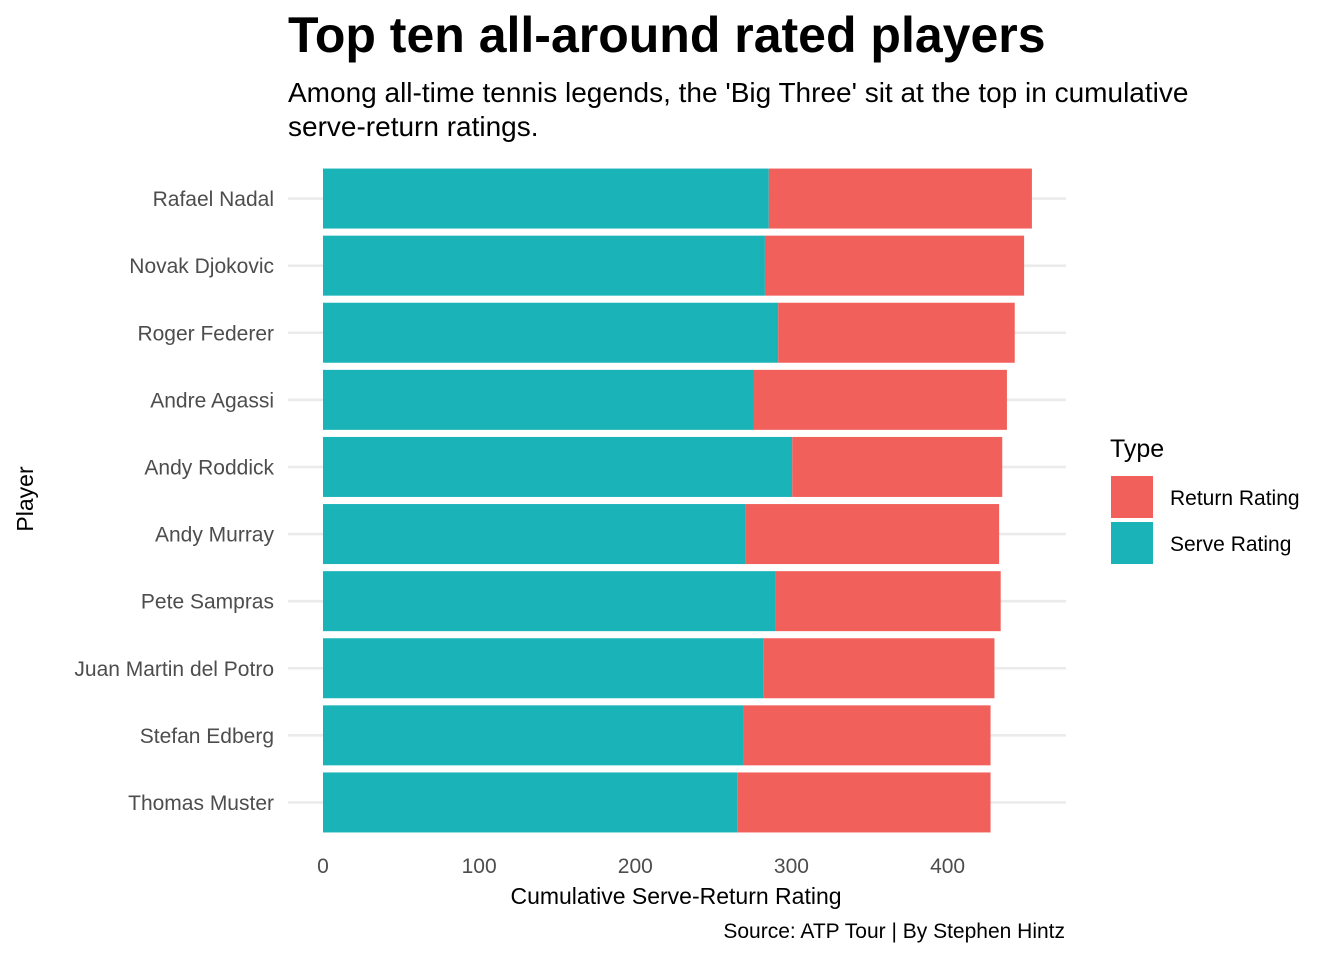  Describe the element at coordinates (207, 602) in the screenshot. I see `y-tick-label: Pete Sampras` at that location.